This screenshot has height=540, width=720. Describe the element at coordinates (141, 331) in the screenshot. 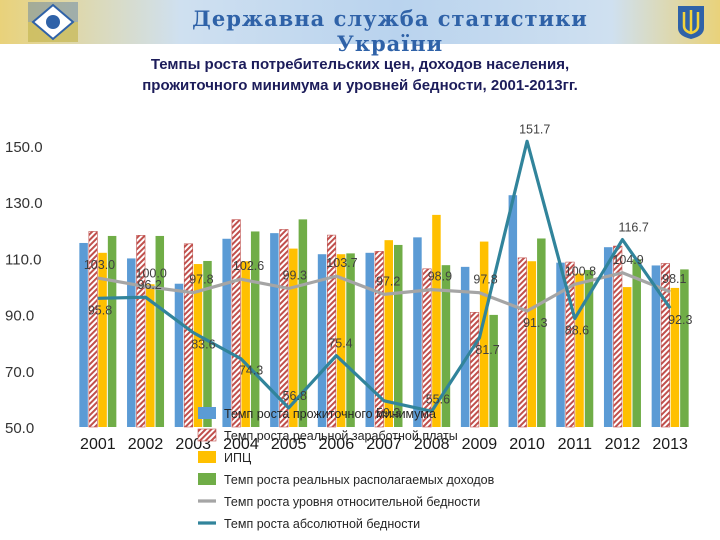

I see `bar-1-2002` at that location.